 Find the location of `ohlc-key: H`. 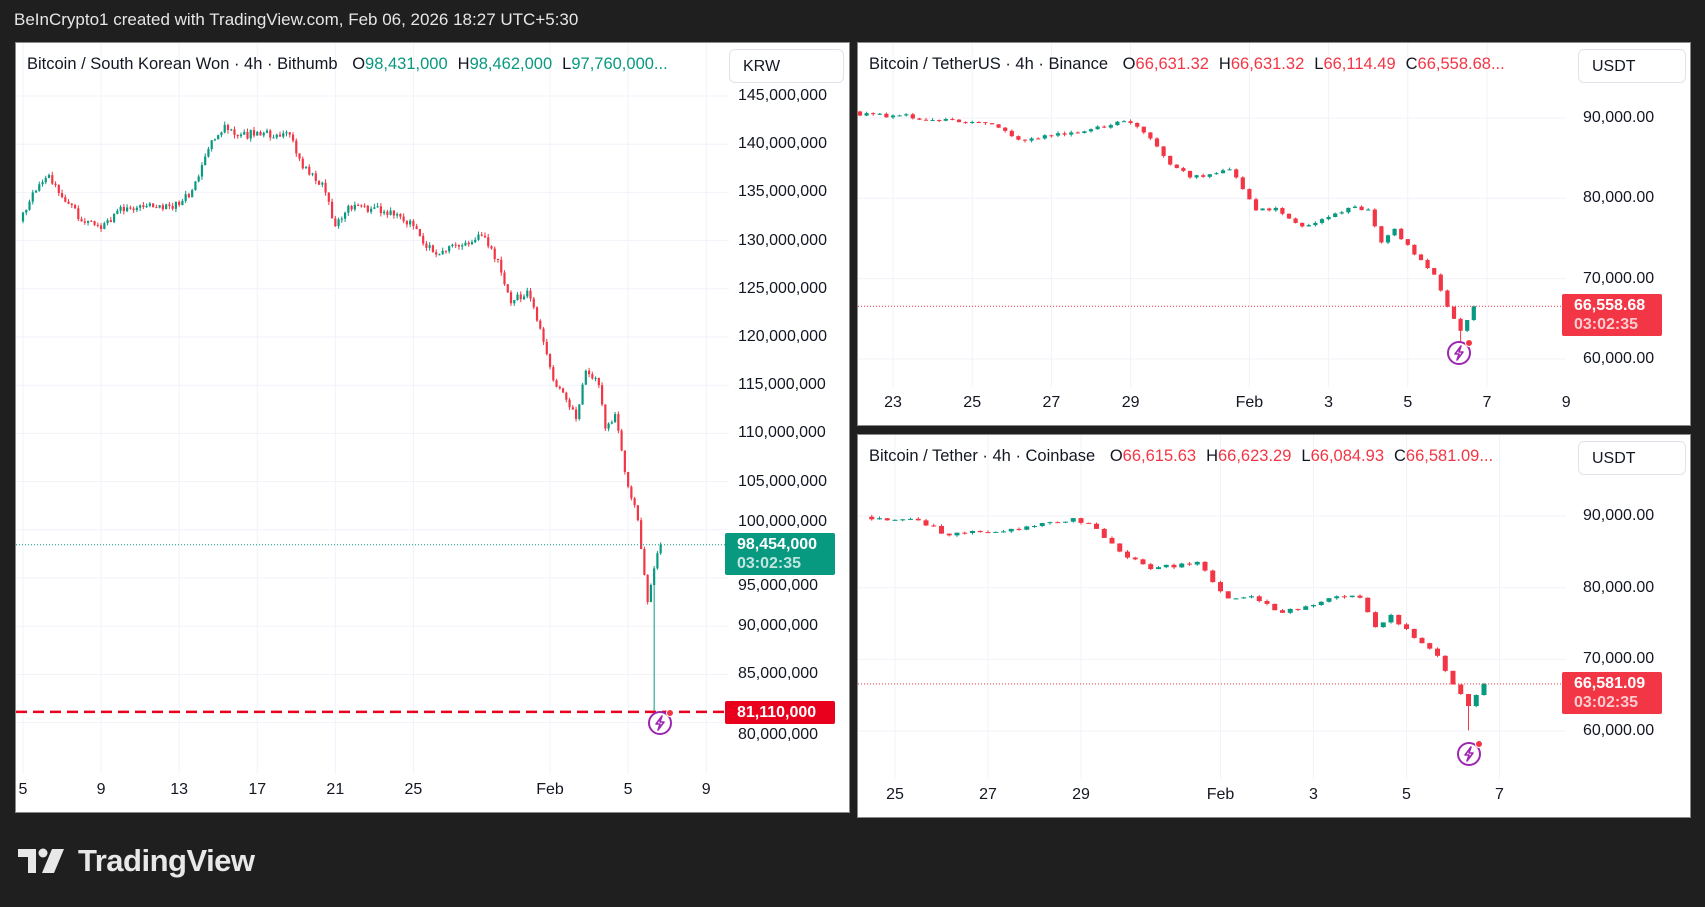

ohlc-key: H is located at coordinates (1212, 456).